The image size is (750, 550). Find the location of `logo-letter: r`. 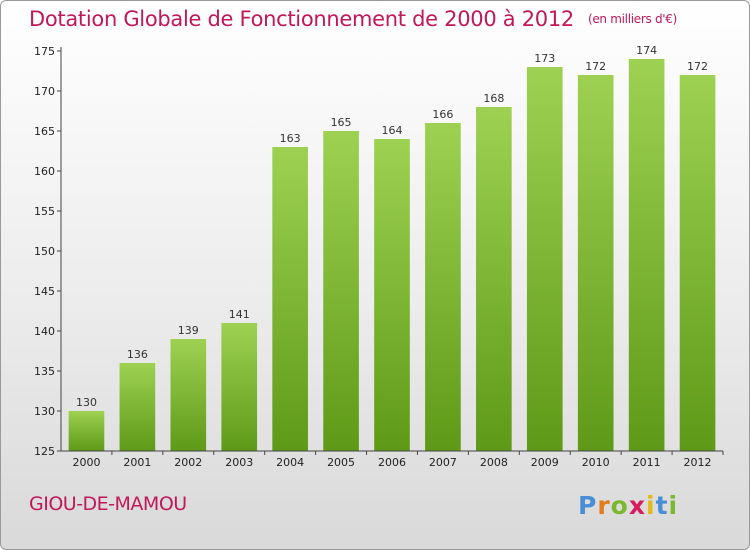

logo-letter: r is located at coordinates (604, 505).